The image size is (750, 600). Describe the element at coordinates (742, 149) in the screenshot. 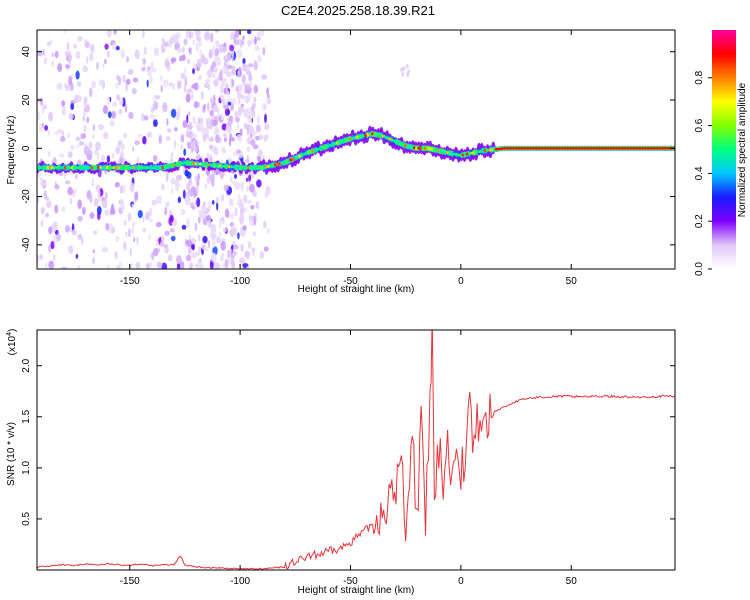

I see `colorbar-label: Normalized spectral amplitude` at that location.